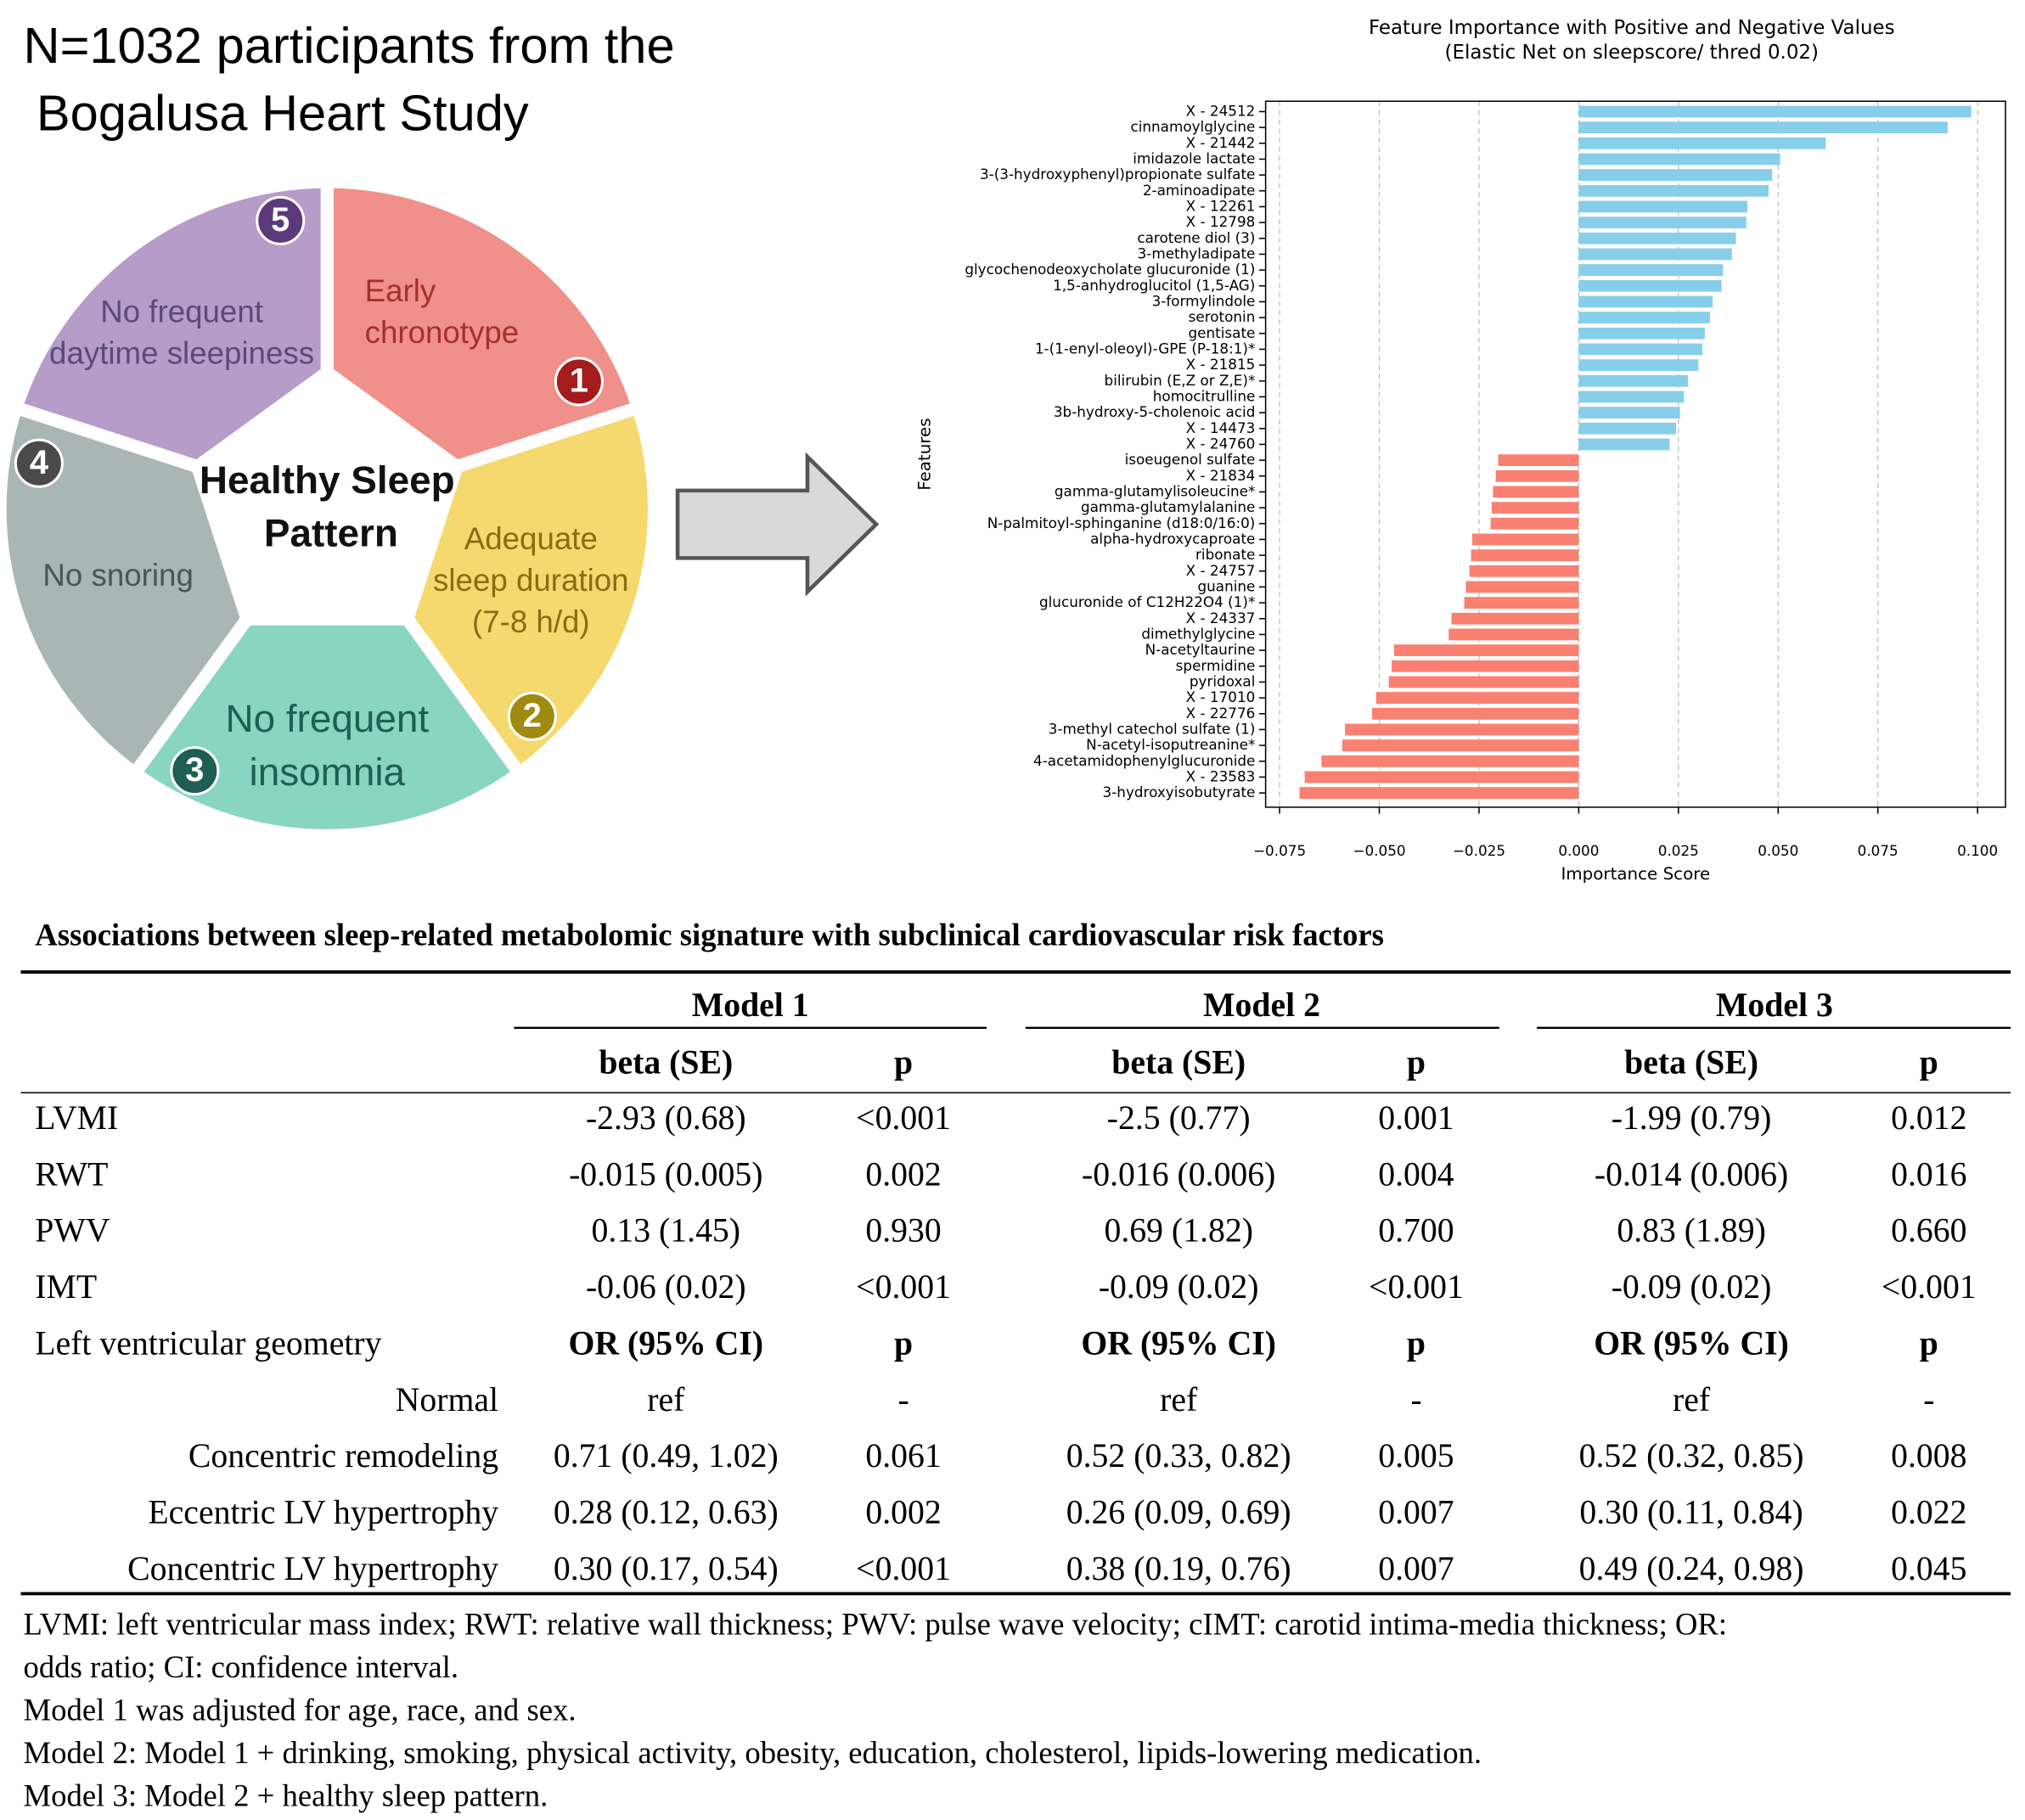  I want to click on y-tick-label: alpha-hydroxycaproate, so click(1173, 538).